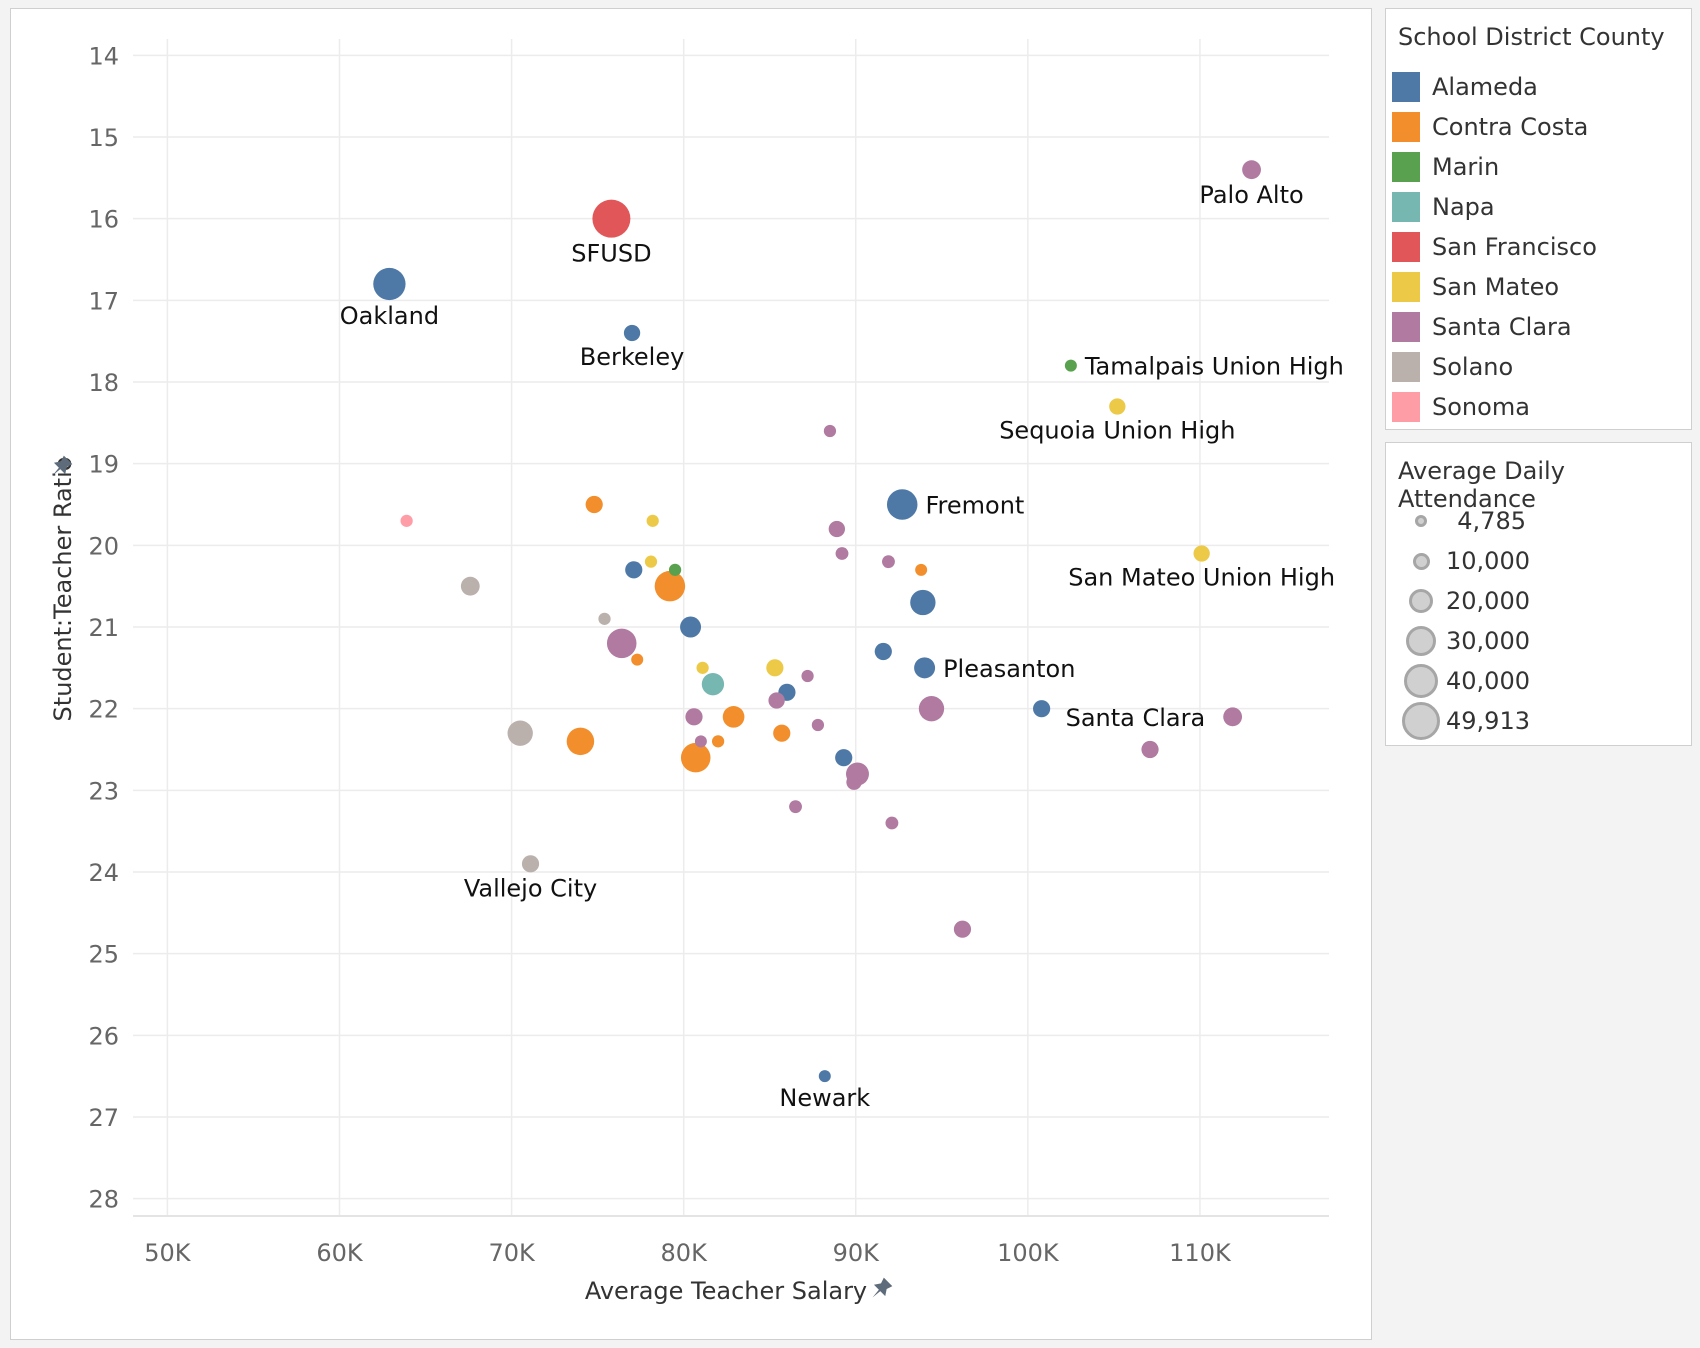 The image size is (1700, 1348). Describe the element at coordinates (103, 873) in the screenshot. I see `y-tick-label: 24` at that location.